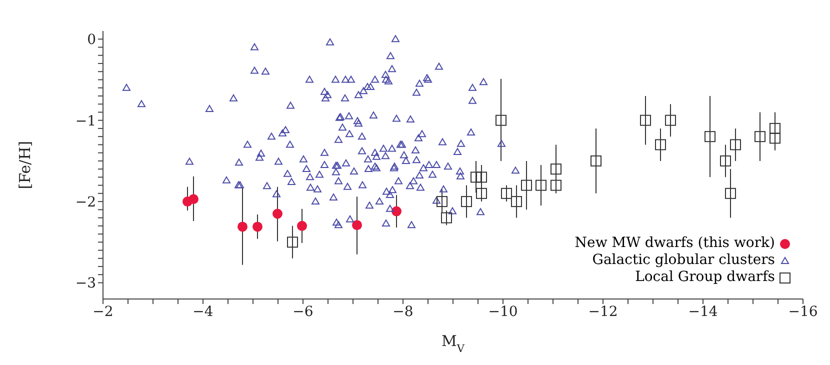 Image resolution: width=830 pixels, height=365 pixels. I want to click on x-tick-label: −16, so click(803, 312).